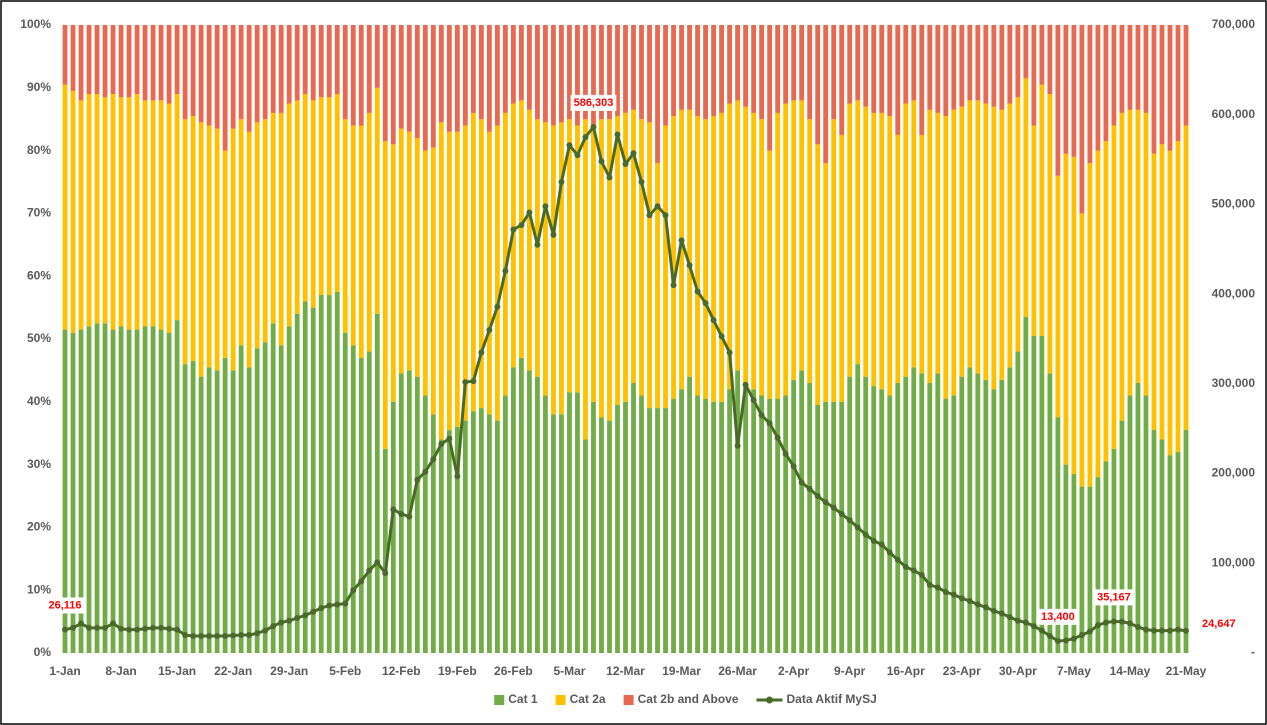 The height and width of the screenshot is (725, 1267). Describe the element at coordinates (1114, 597) in the screenshot. I see `value-label: 35,167` at that location.